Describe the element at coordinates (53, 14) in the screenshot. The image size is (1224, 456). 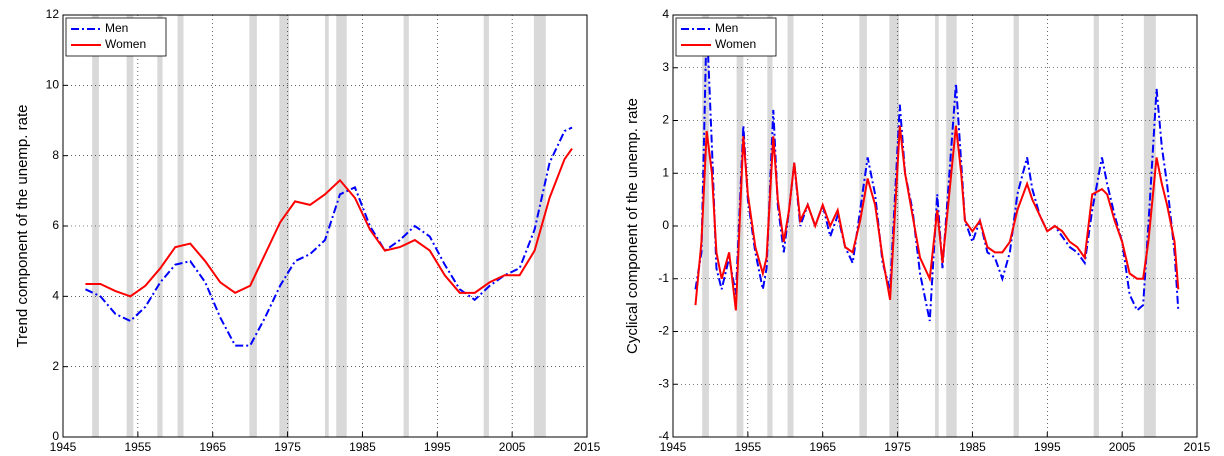
I see `y-tick-label: 12` at that location.